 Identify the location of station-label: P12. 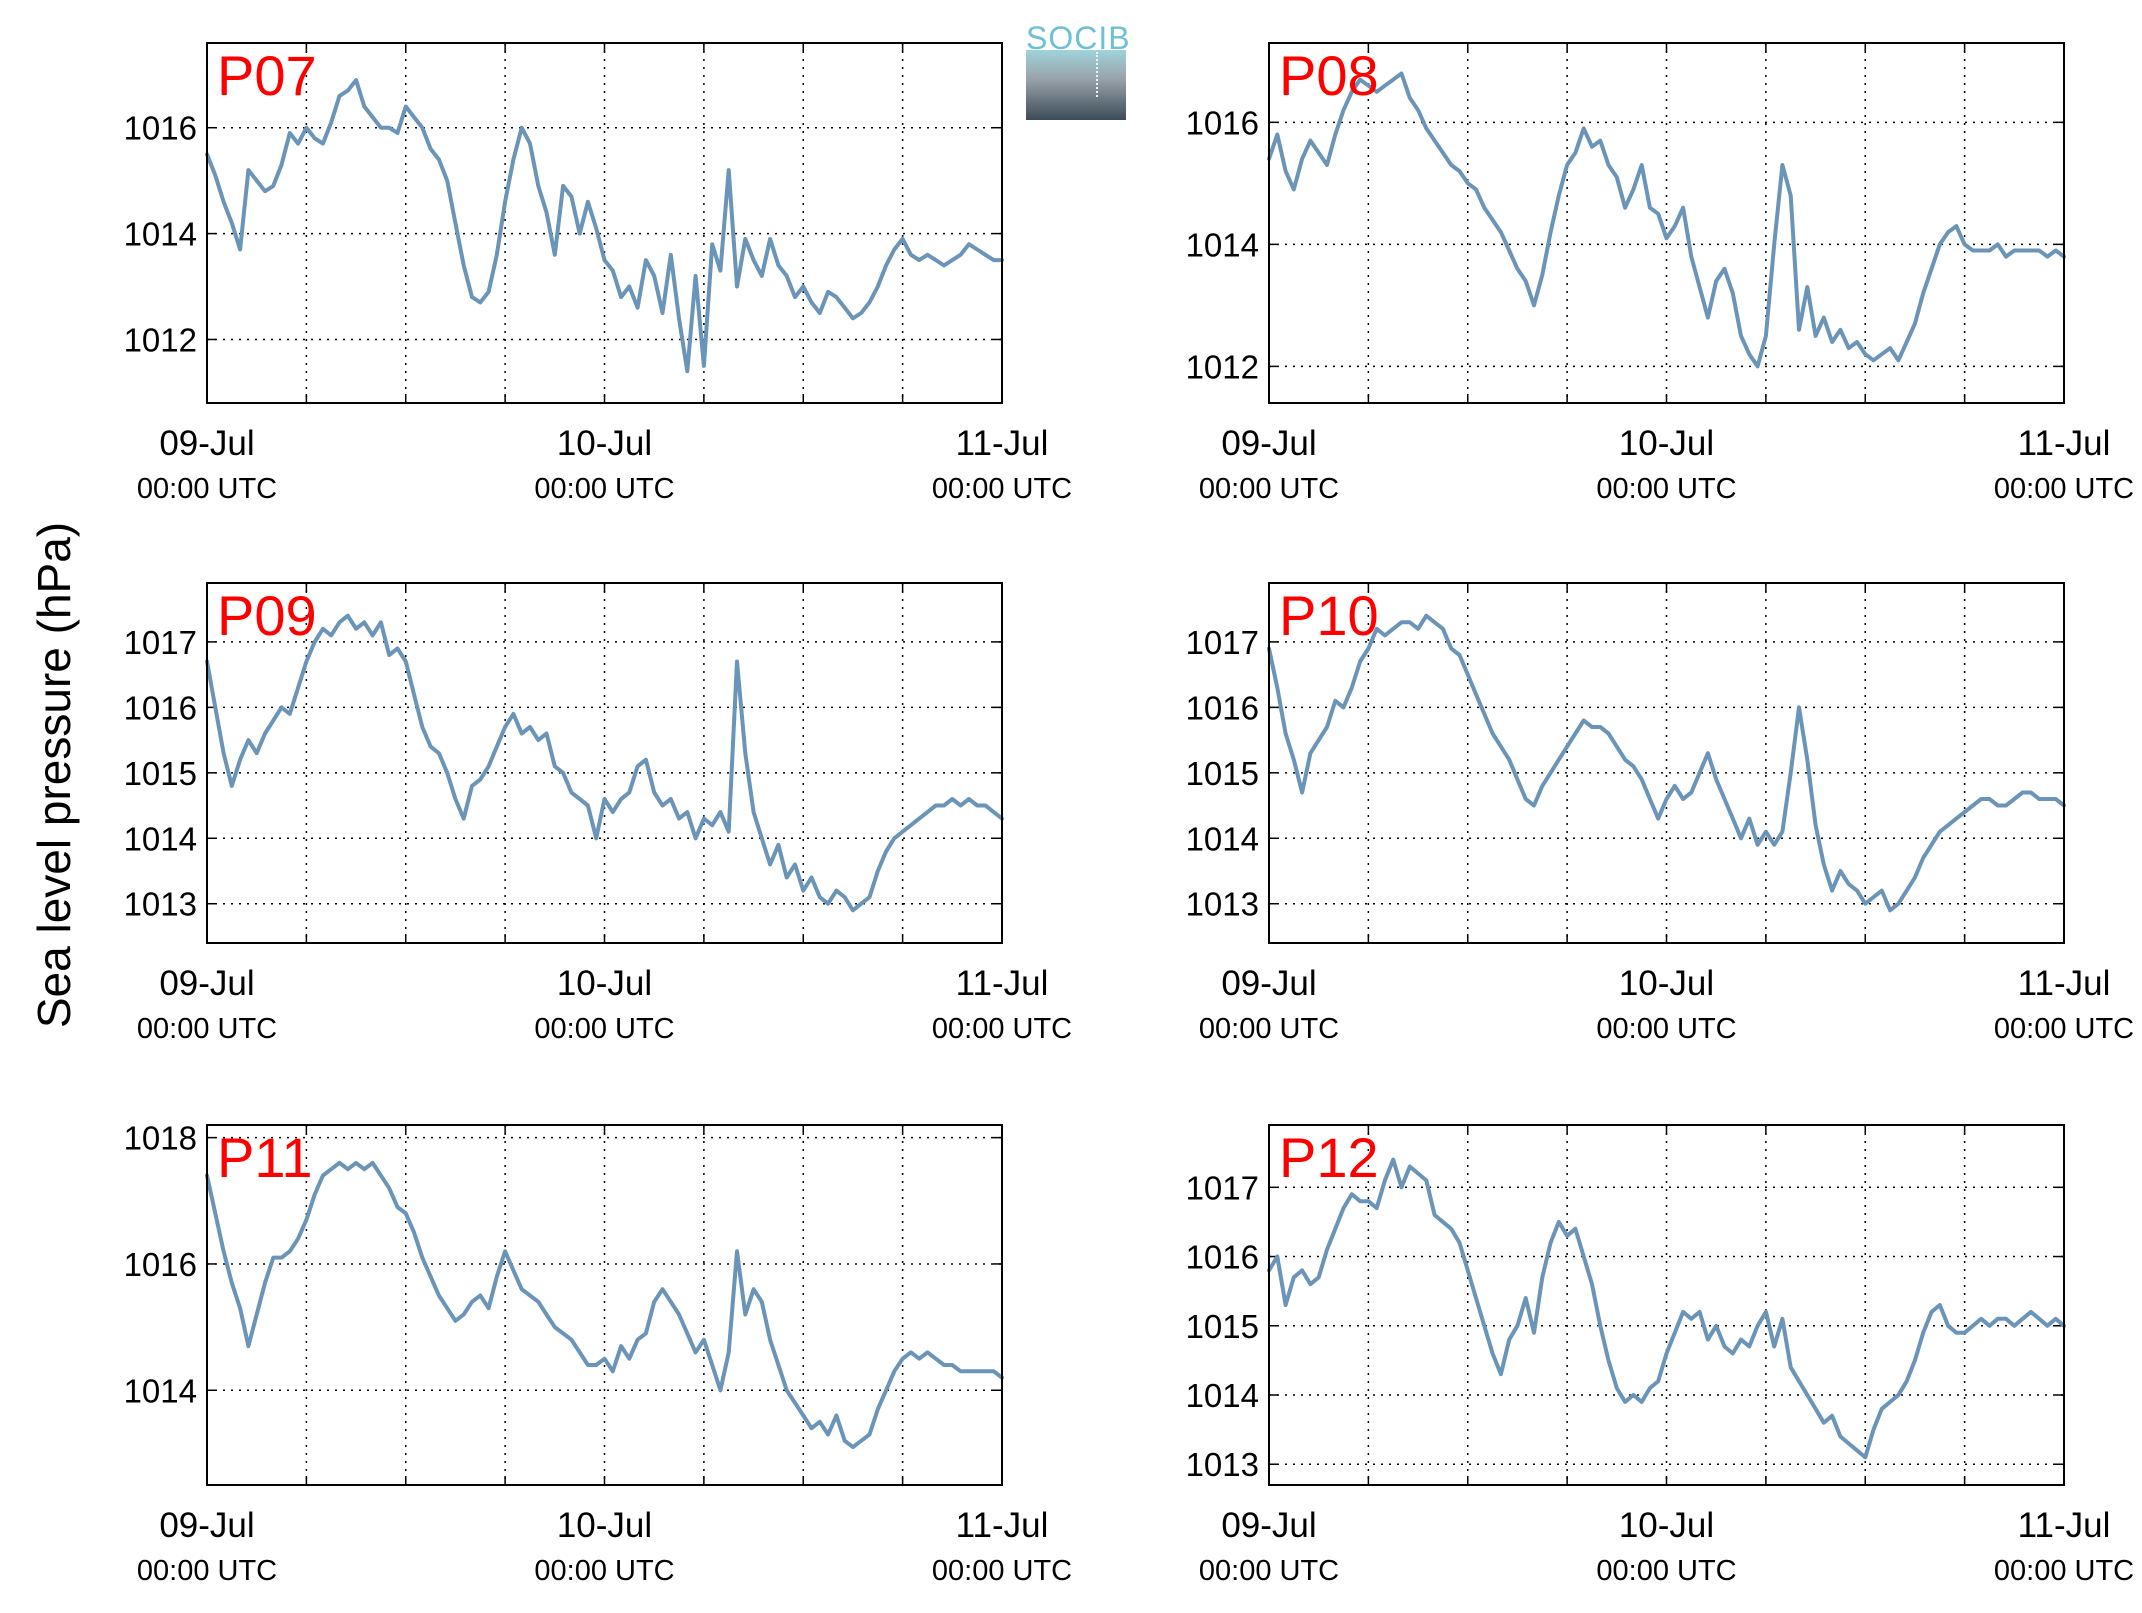
(1329, 1157).